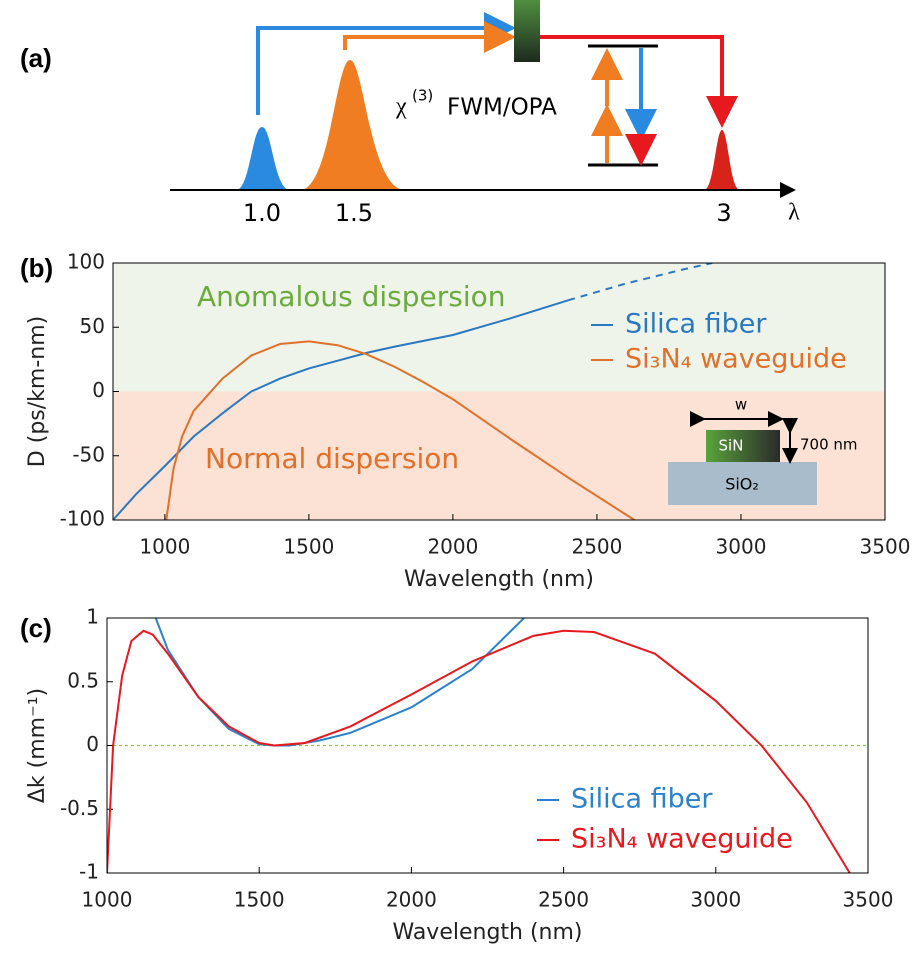  I want to click on y-tick-label: -100, so click(82, 519).